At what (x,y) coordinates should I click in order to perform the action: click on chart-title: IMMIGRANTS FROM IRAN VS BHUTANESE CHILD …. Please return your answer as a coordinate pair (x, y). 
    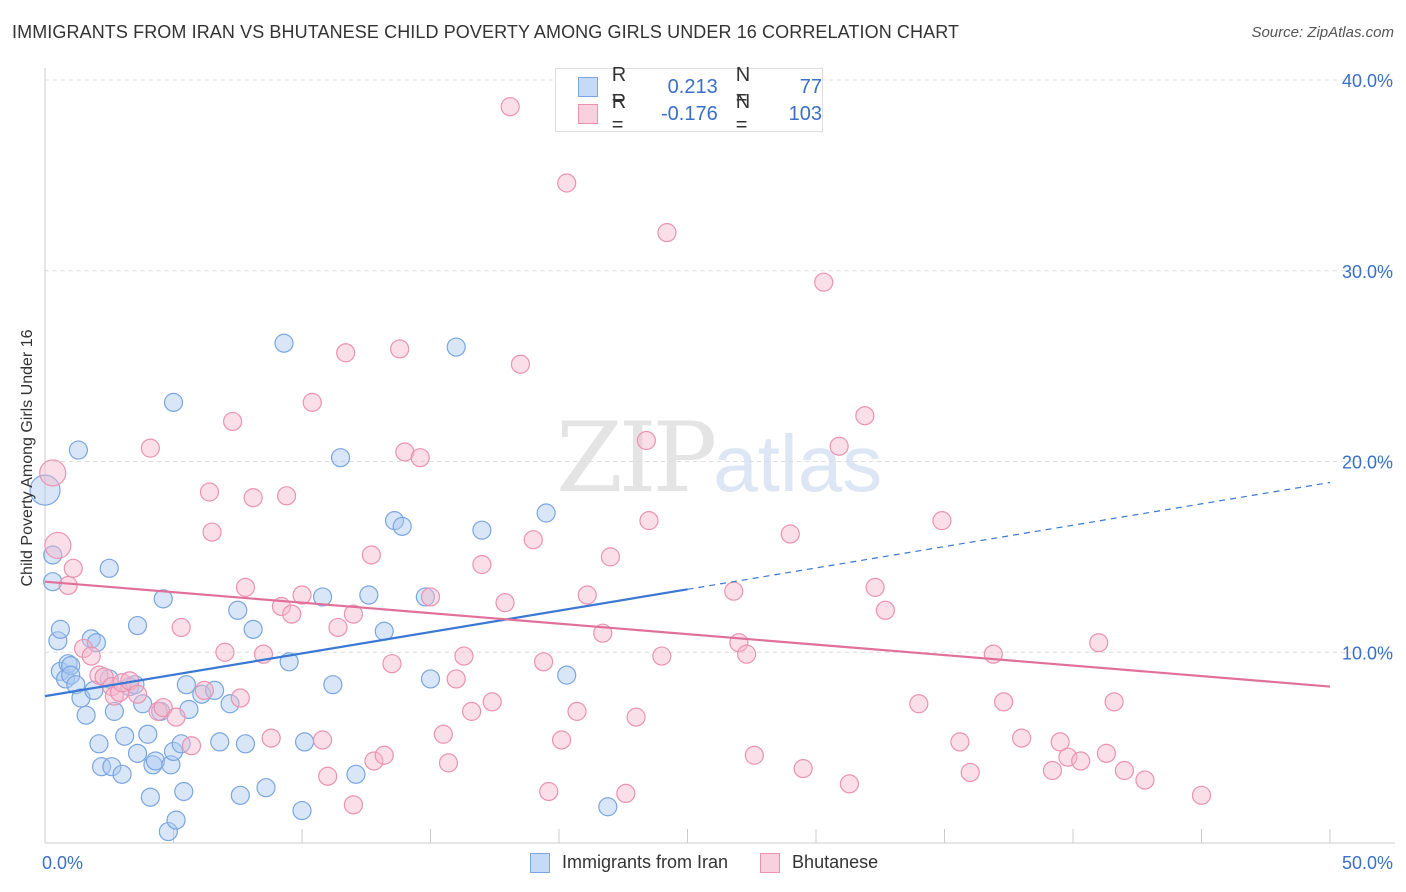
    Looking at the image, I should click on (486, 32).